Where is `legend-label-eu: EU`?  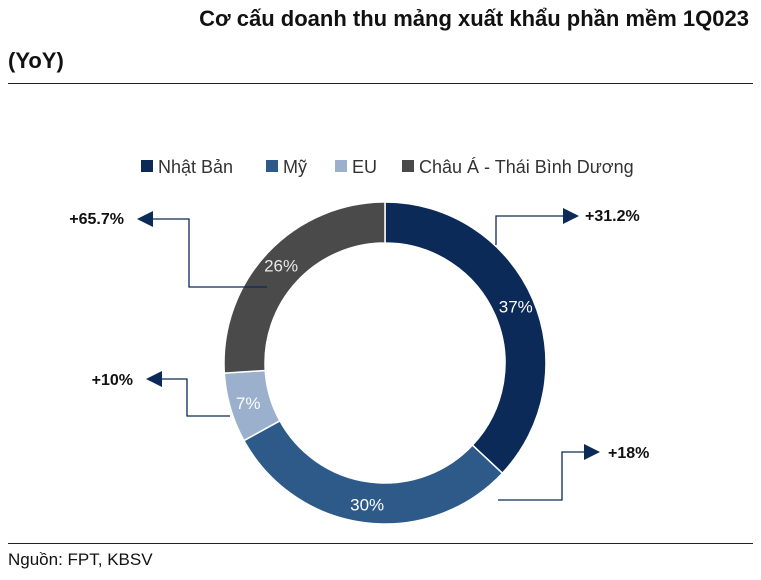
legend-label-eu: EU is located at coordinates (364, 167).